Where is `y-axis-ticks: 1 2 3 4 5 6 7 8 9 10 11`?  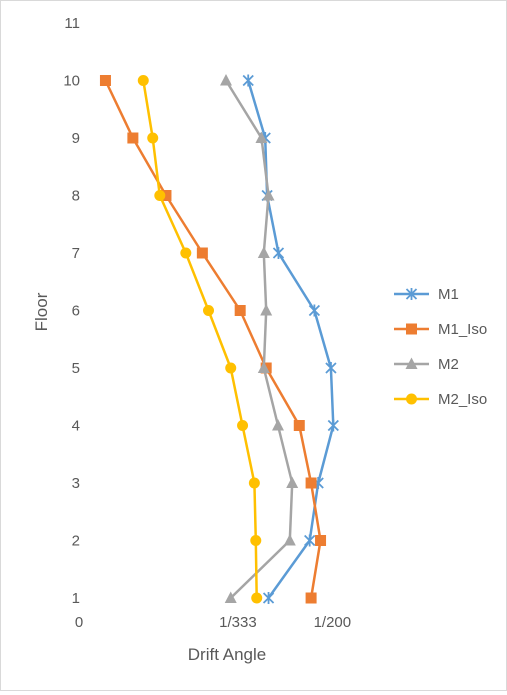
y-axis-ticks: 1 2 3 4 5 6 7 8 9 10 11 is located at coordinates (71, 311).